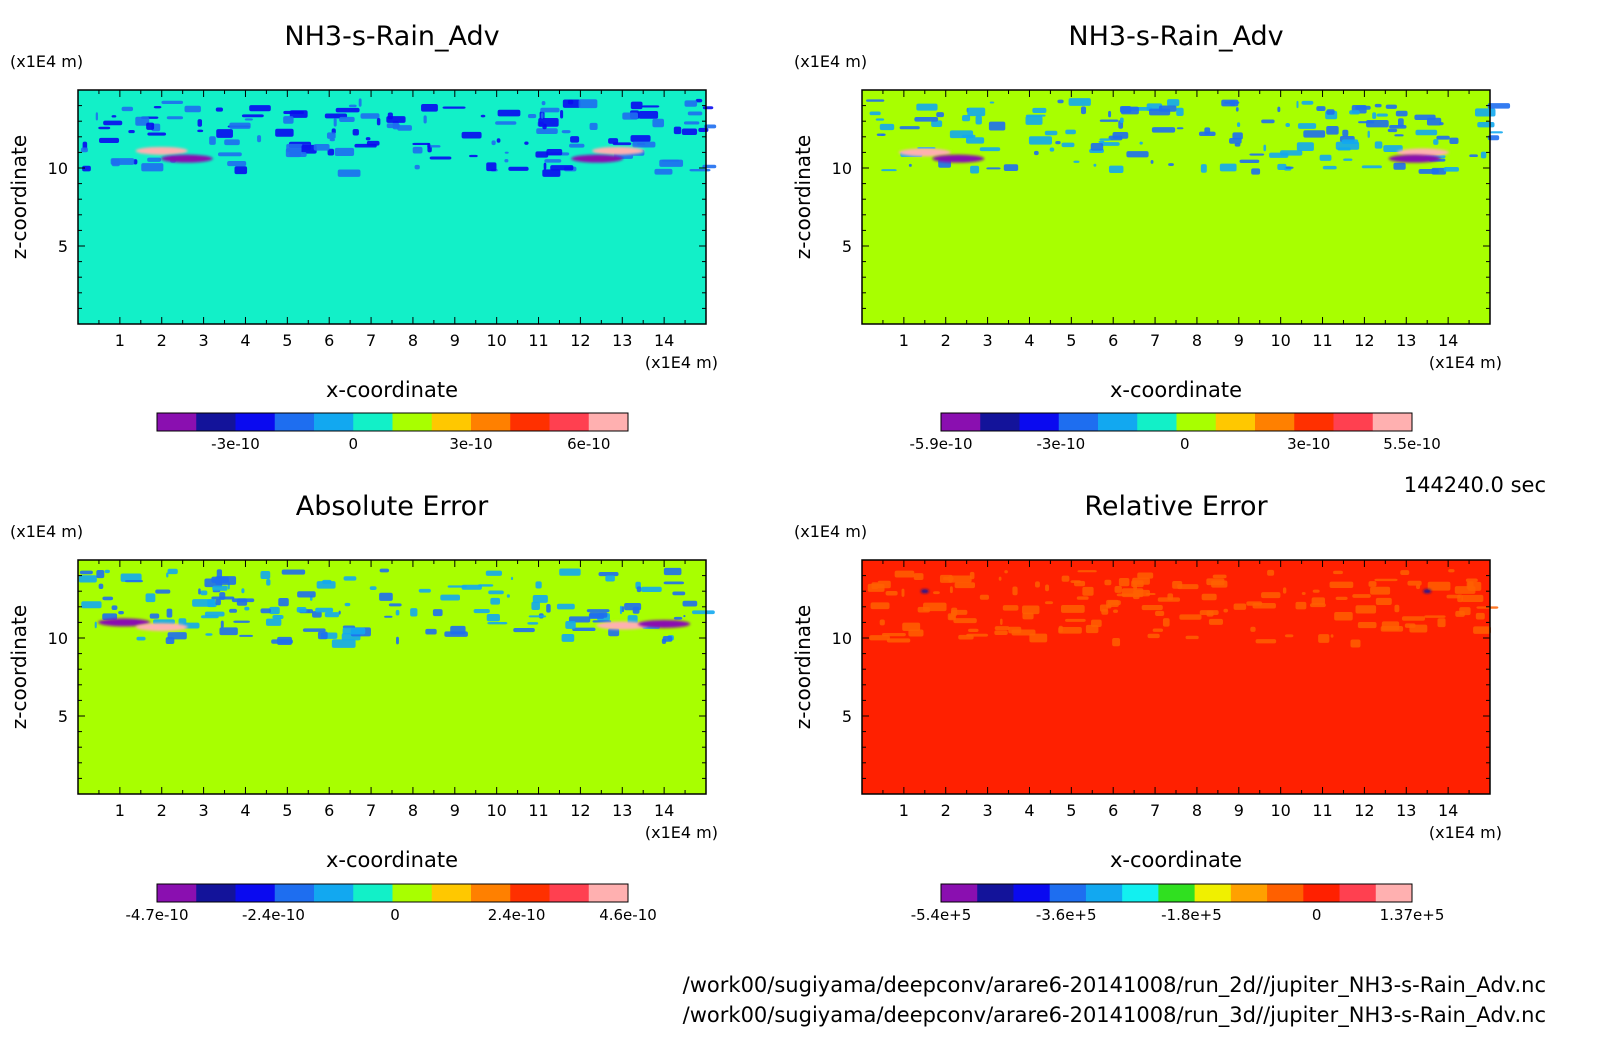 This screenshot has height=1054, width=1604. Describe the element at coordinates (392, 860) in the screenshot. I see `x-axis-label: x-coordinate` at that location.